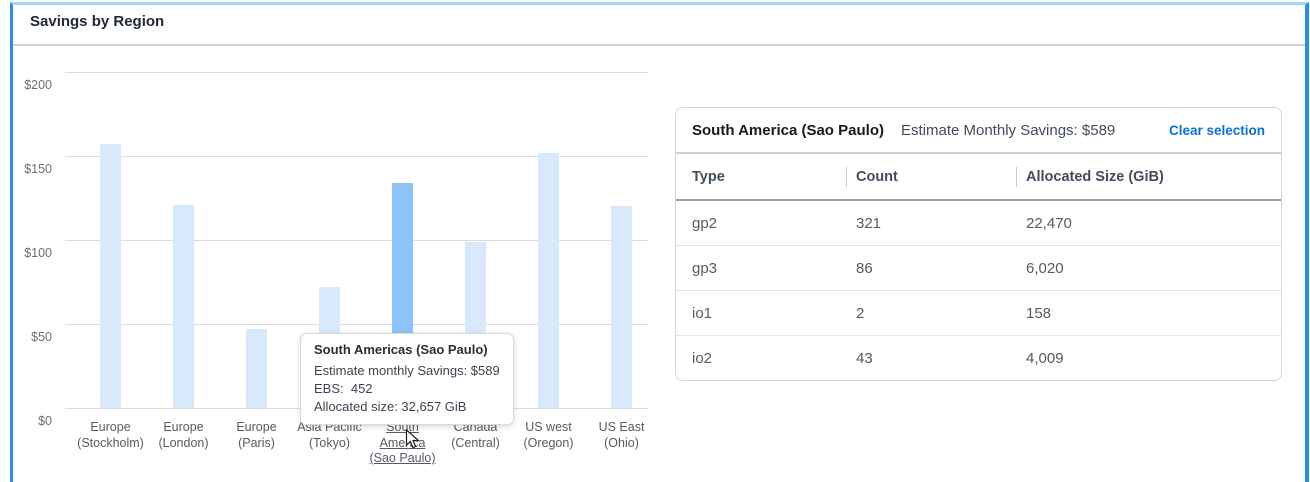  Describe the element at coordinates (413, 441) in the screenshot. I see `mouse-cursor-icon` at that location.